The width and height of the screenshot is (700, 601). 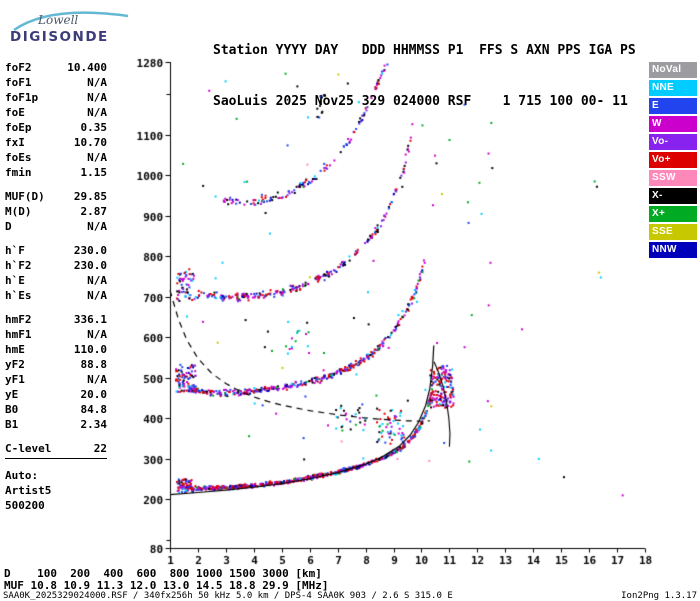 What do you see at coordinates (56, 364) in the screenshot?
I see `param-yf2: yF2 88.8` at bounding box center [56, 364].